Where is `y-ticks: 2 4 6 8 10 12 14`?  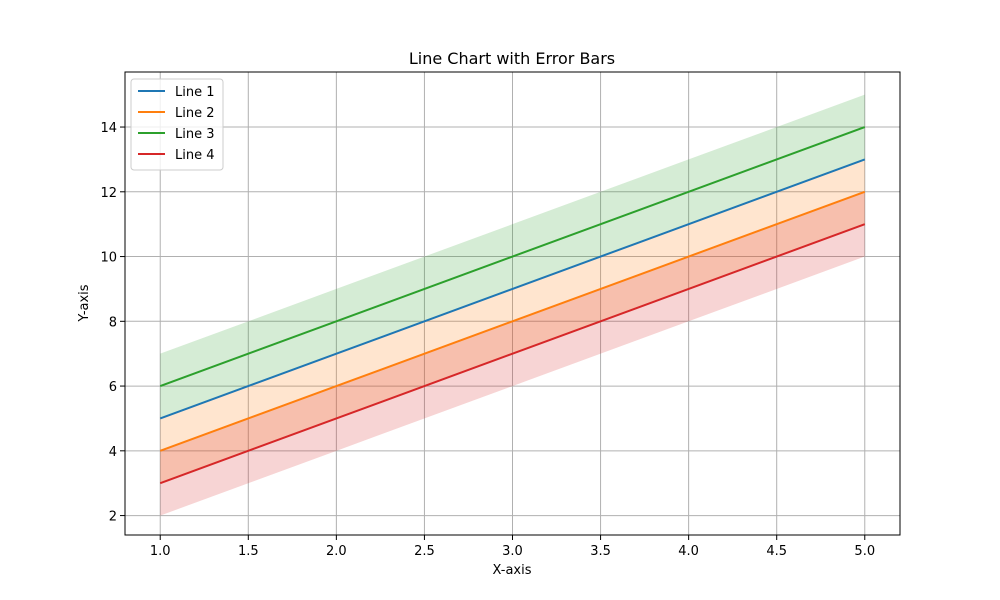
y-ticks: 2 4 6 8 10 12 14 is located at coordinates (112, 323).